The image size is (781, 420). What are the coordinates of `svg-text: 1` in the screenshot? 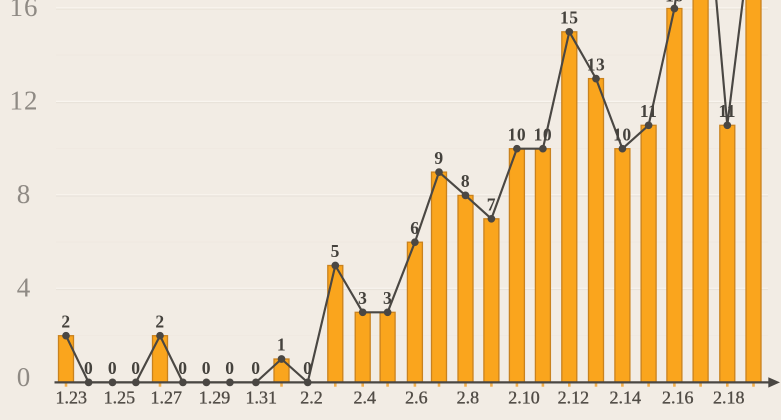 It's located at (281, 345).